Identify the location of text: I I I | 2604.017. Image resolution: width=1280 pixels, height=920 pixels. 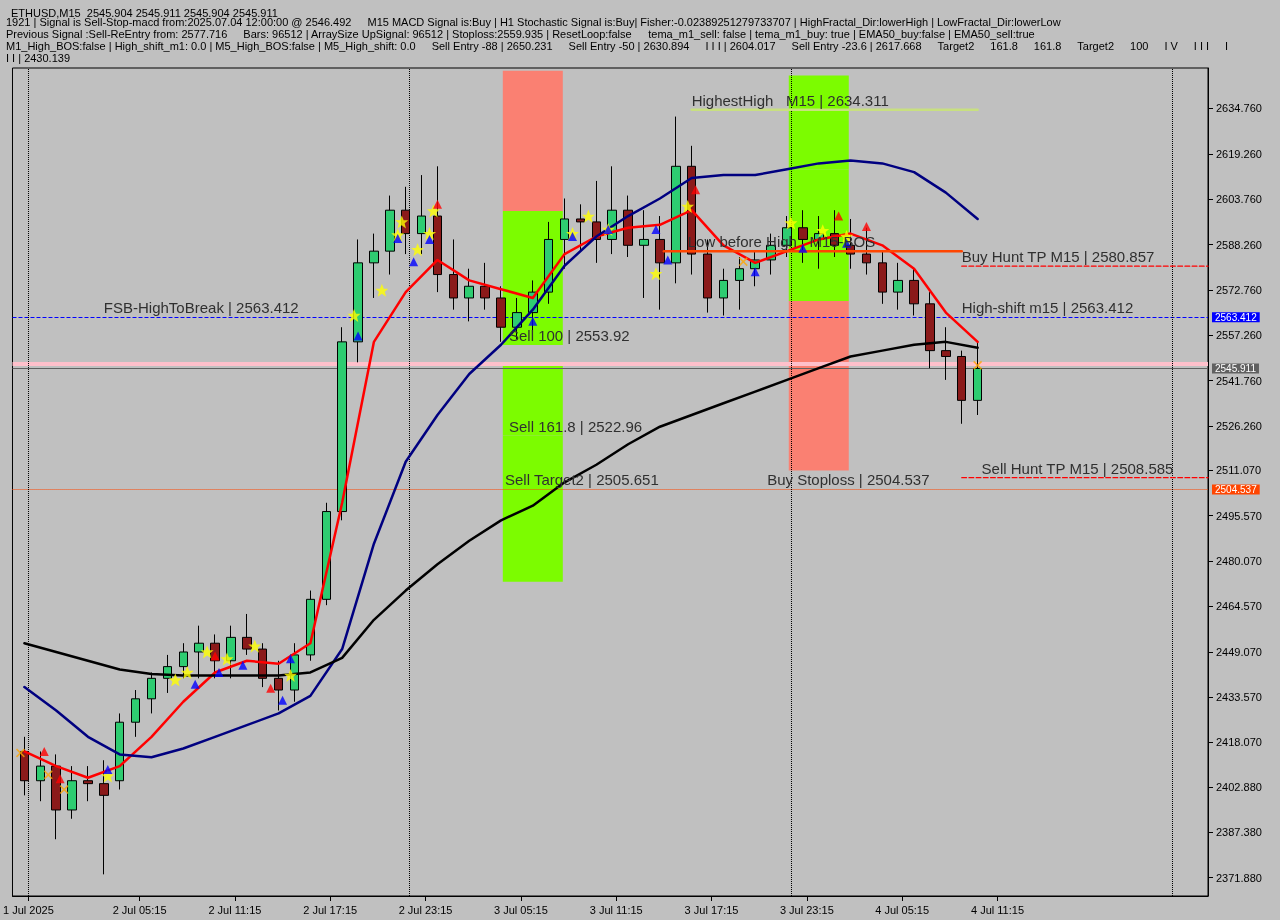
(740, 45).